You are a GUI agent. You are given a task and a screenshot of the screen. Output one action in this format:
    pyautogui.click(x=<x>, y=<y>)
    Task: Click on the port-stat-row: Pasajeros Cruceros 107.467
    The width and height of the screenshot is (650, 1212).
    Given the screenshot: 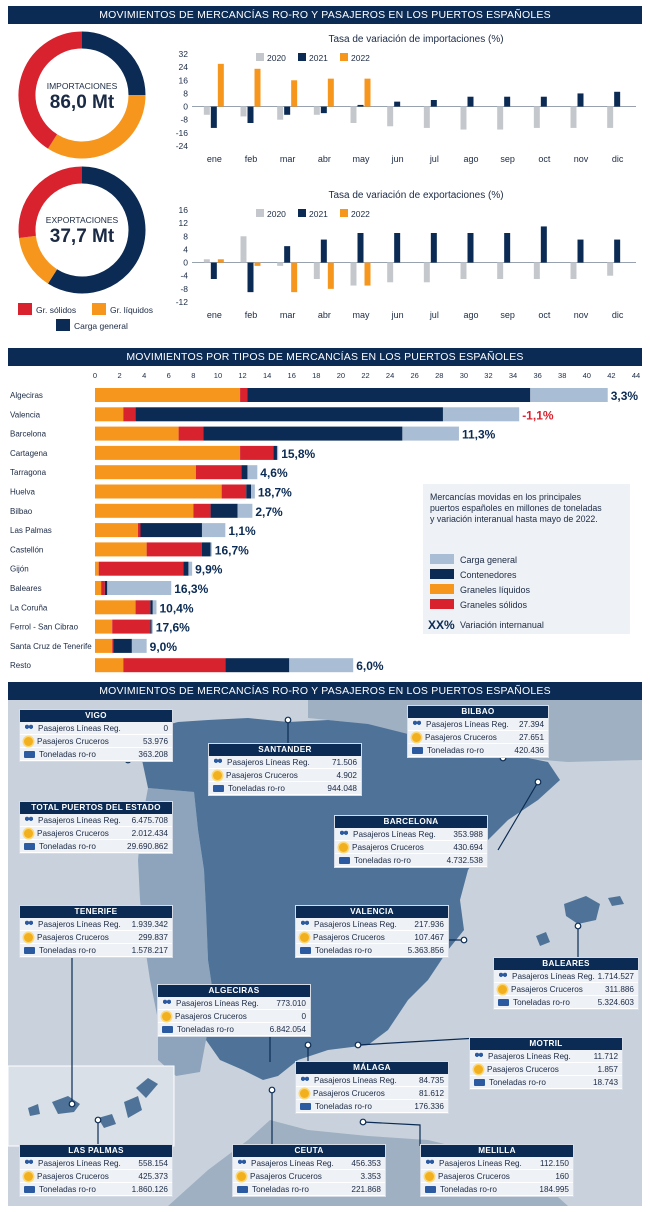 What is the action you would take?
    pyautogui.click(x=372, y=937)
    